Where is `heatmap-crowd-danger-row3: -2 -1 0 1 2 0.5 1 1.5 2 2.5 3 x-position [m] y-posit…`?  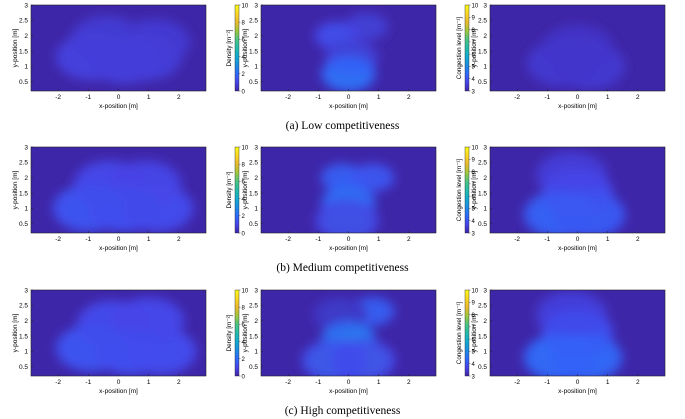 heatmap-crowd-danger-row3: -2 -1 0 1 2 0.5 1 1.5 2 2.5 3 x-position [m] y-posit… is located at coordinates (568, 341).